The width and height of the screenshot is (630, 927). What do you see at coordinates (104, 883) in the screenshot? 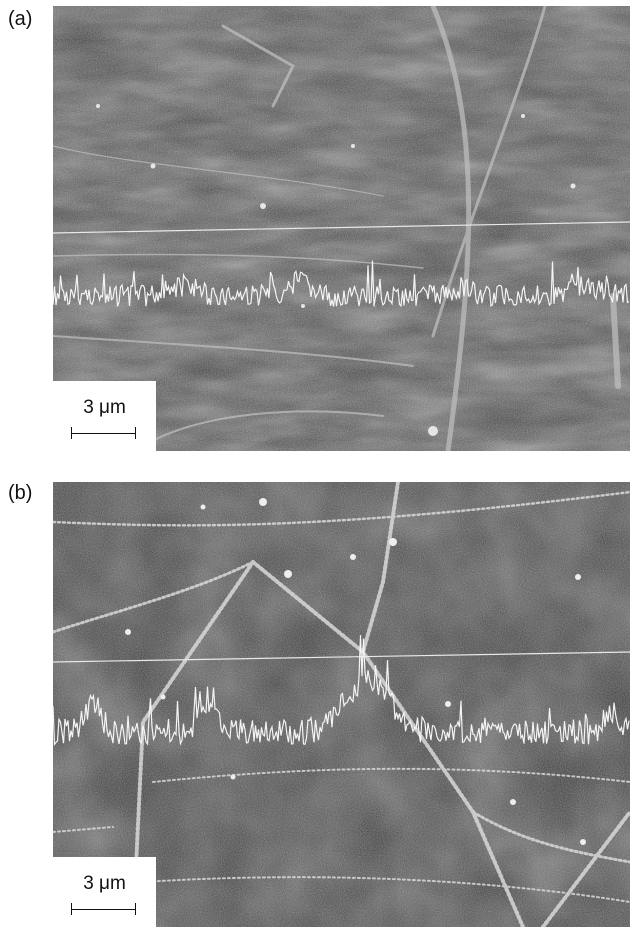
I see `scale-label-b: 3 μm` at bounding box center [104, 883].